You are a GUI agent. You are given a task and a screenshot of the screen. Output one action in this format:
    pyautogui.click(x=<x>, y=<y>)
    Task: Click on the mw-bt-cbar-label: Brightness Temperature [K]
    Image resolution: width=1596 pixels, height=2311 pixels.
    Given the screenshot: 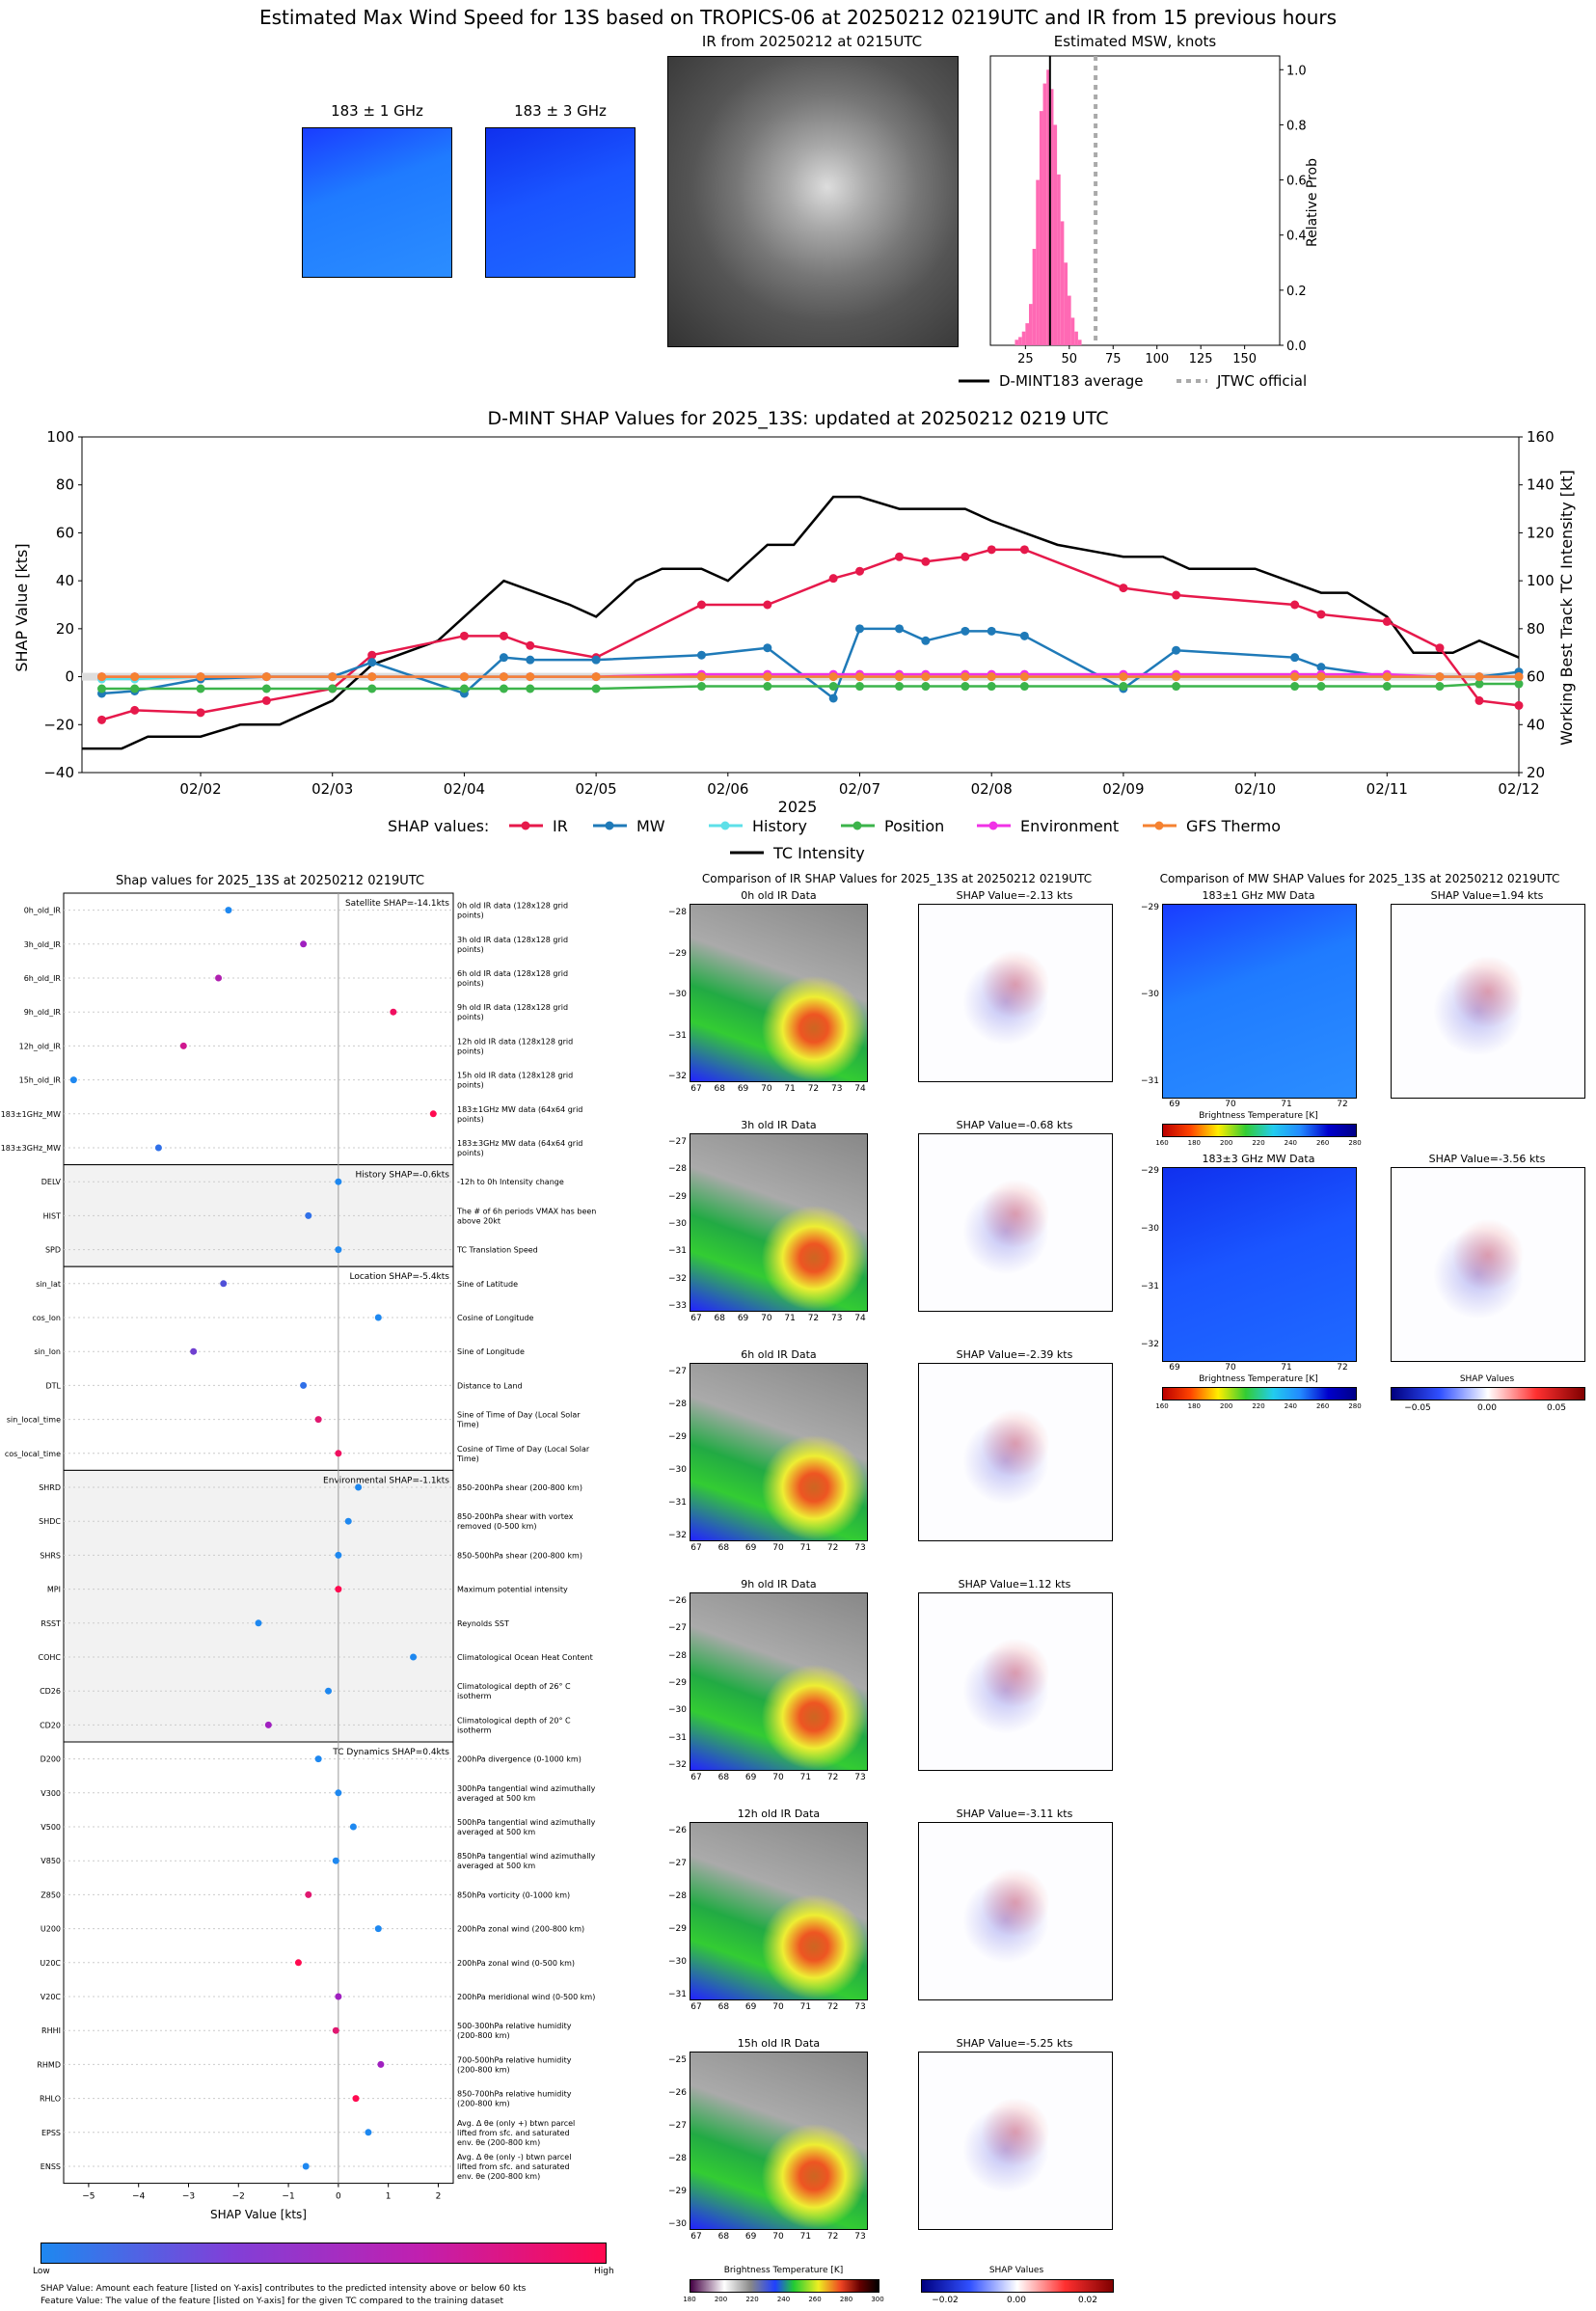 What is the action you would take?
    pyautogui.click(x=1259, y=1379)
    